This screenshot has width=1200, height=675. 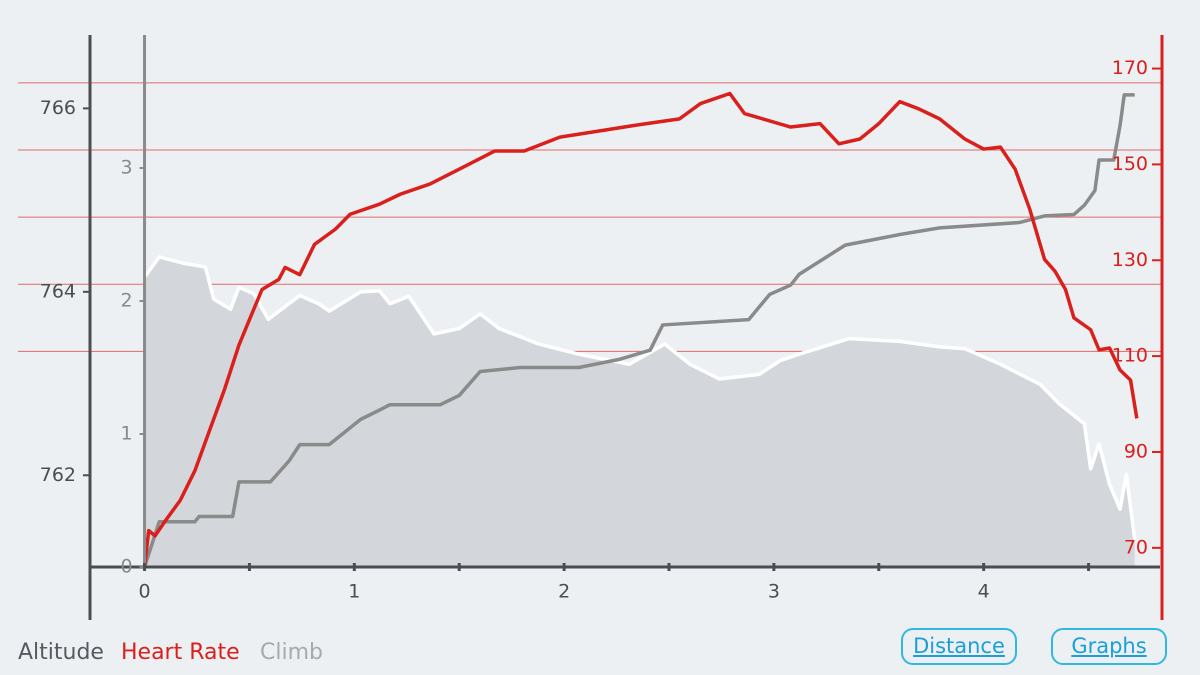 I want to click on x-tick-label: 4, so click(x=984, y=592).